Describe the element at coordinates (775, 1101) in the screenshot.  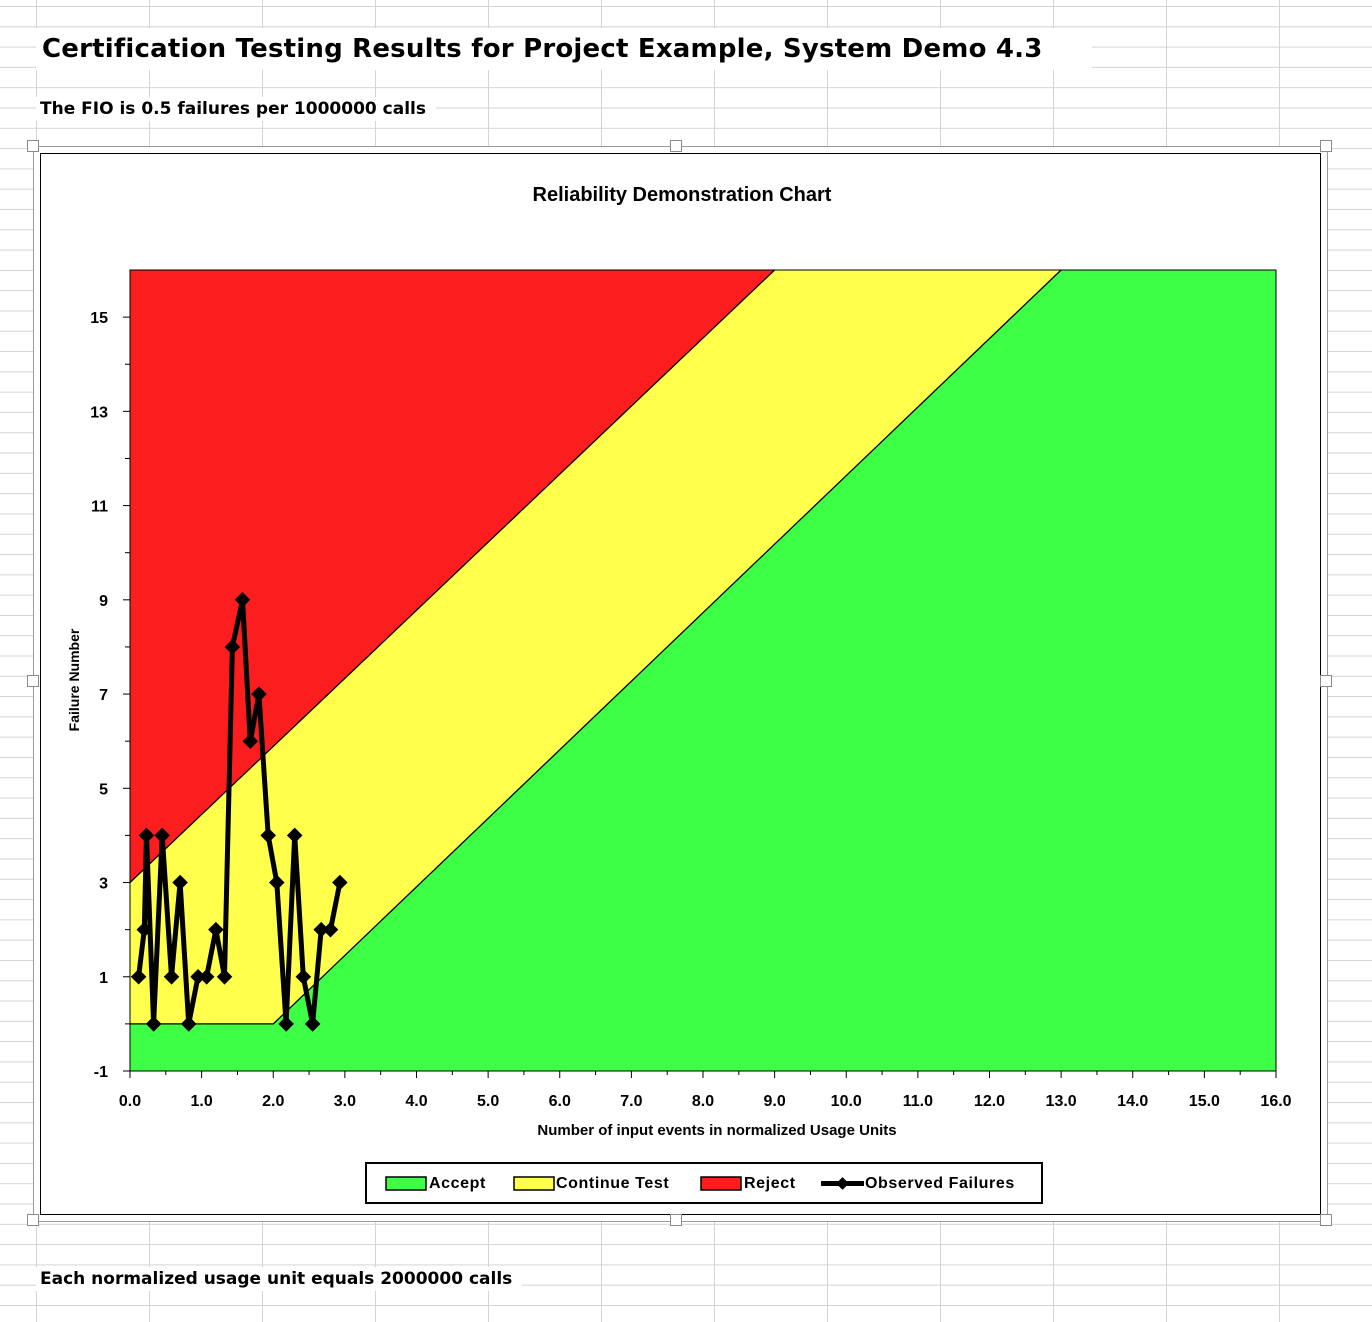
I see `x-tick-label: 9.0` at that location.